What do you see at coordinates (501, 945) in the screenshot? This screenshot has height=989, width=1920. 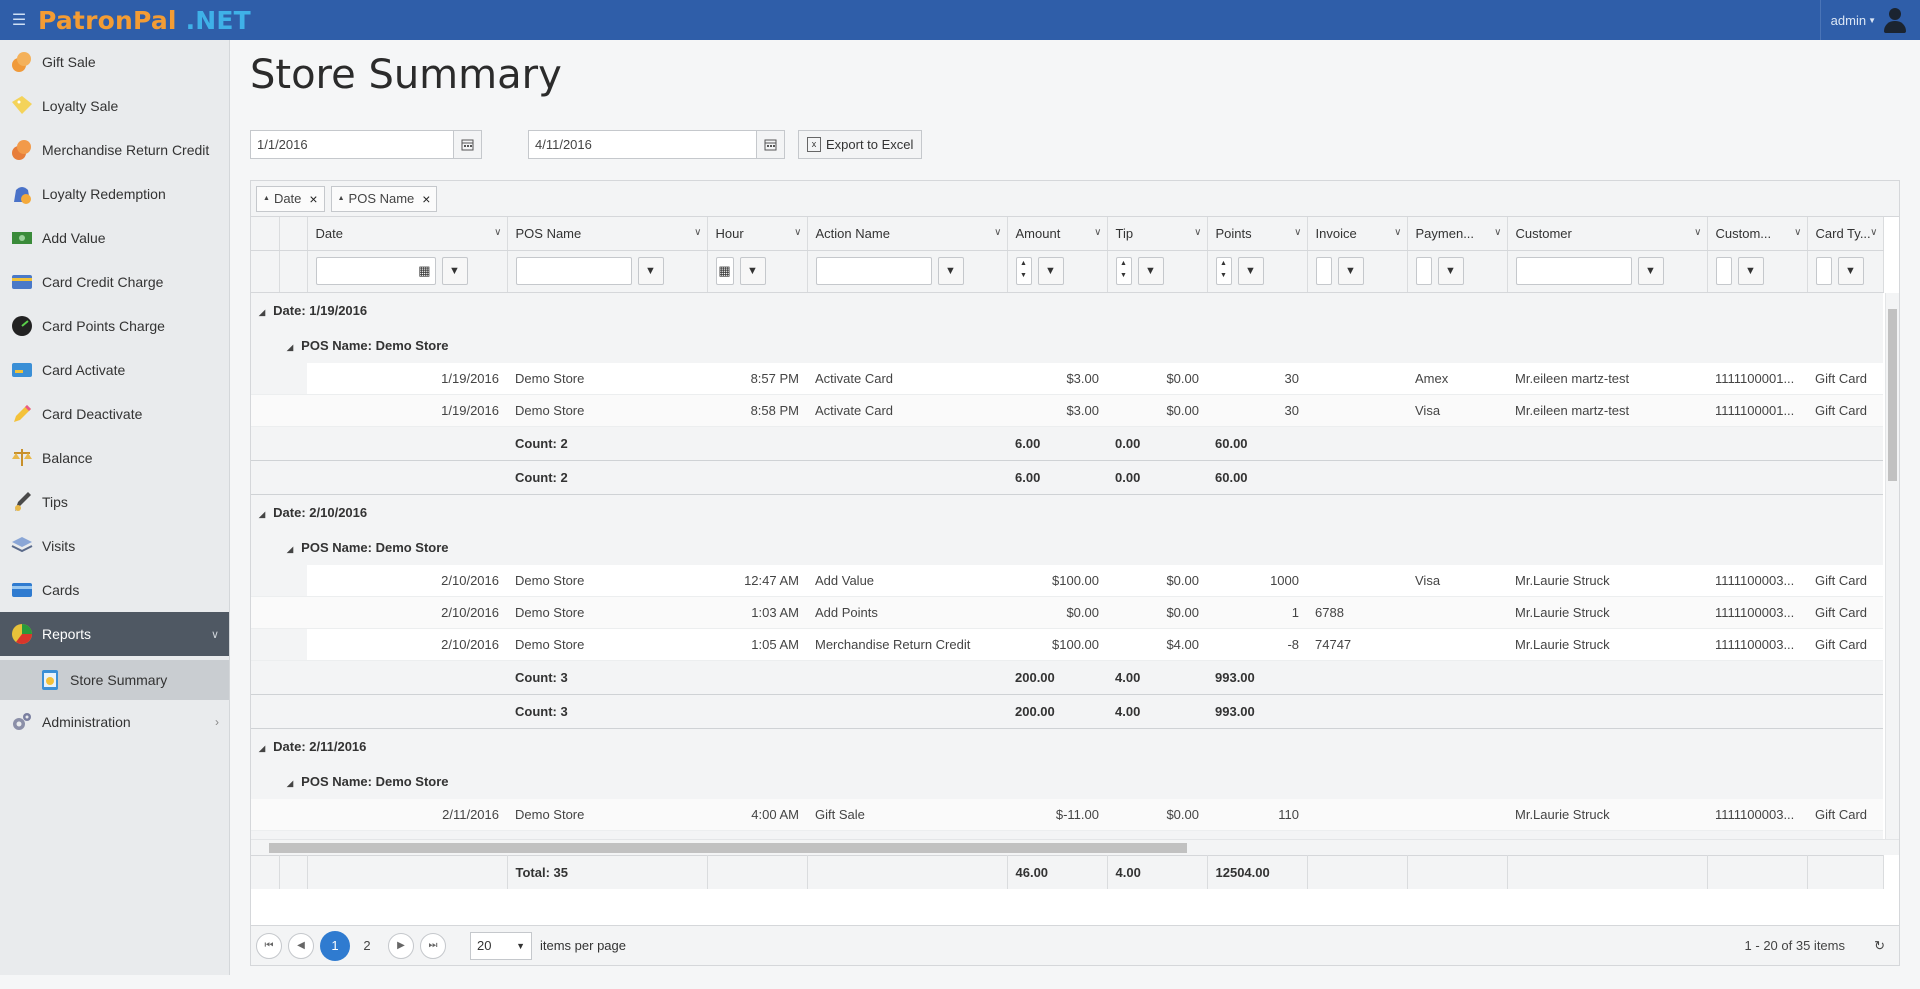 I see `page-size-select: 20 ▼` at bounding box center [501, 945].